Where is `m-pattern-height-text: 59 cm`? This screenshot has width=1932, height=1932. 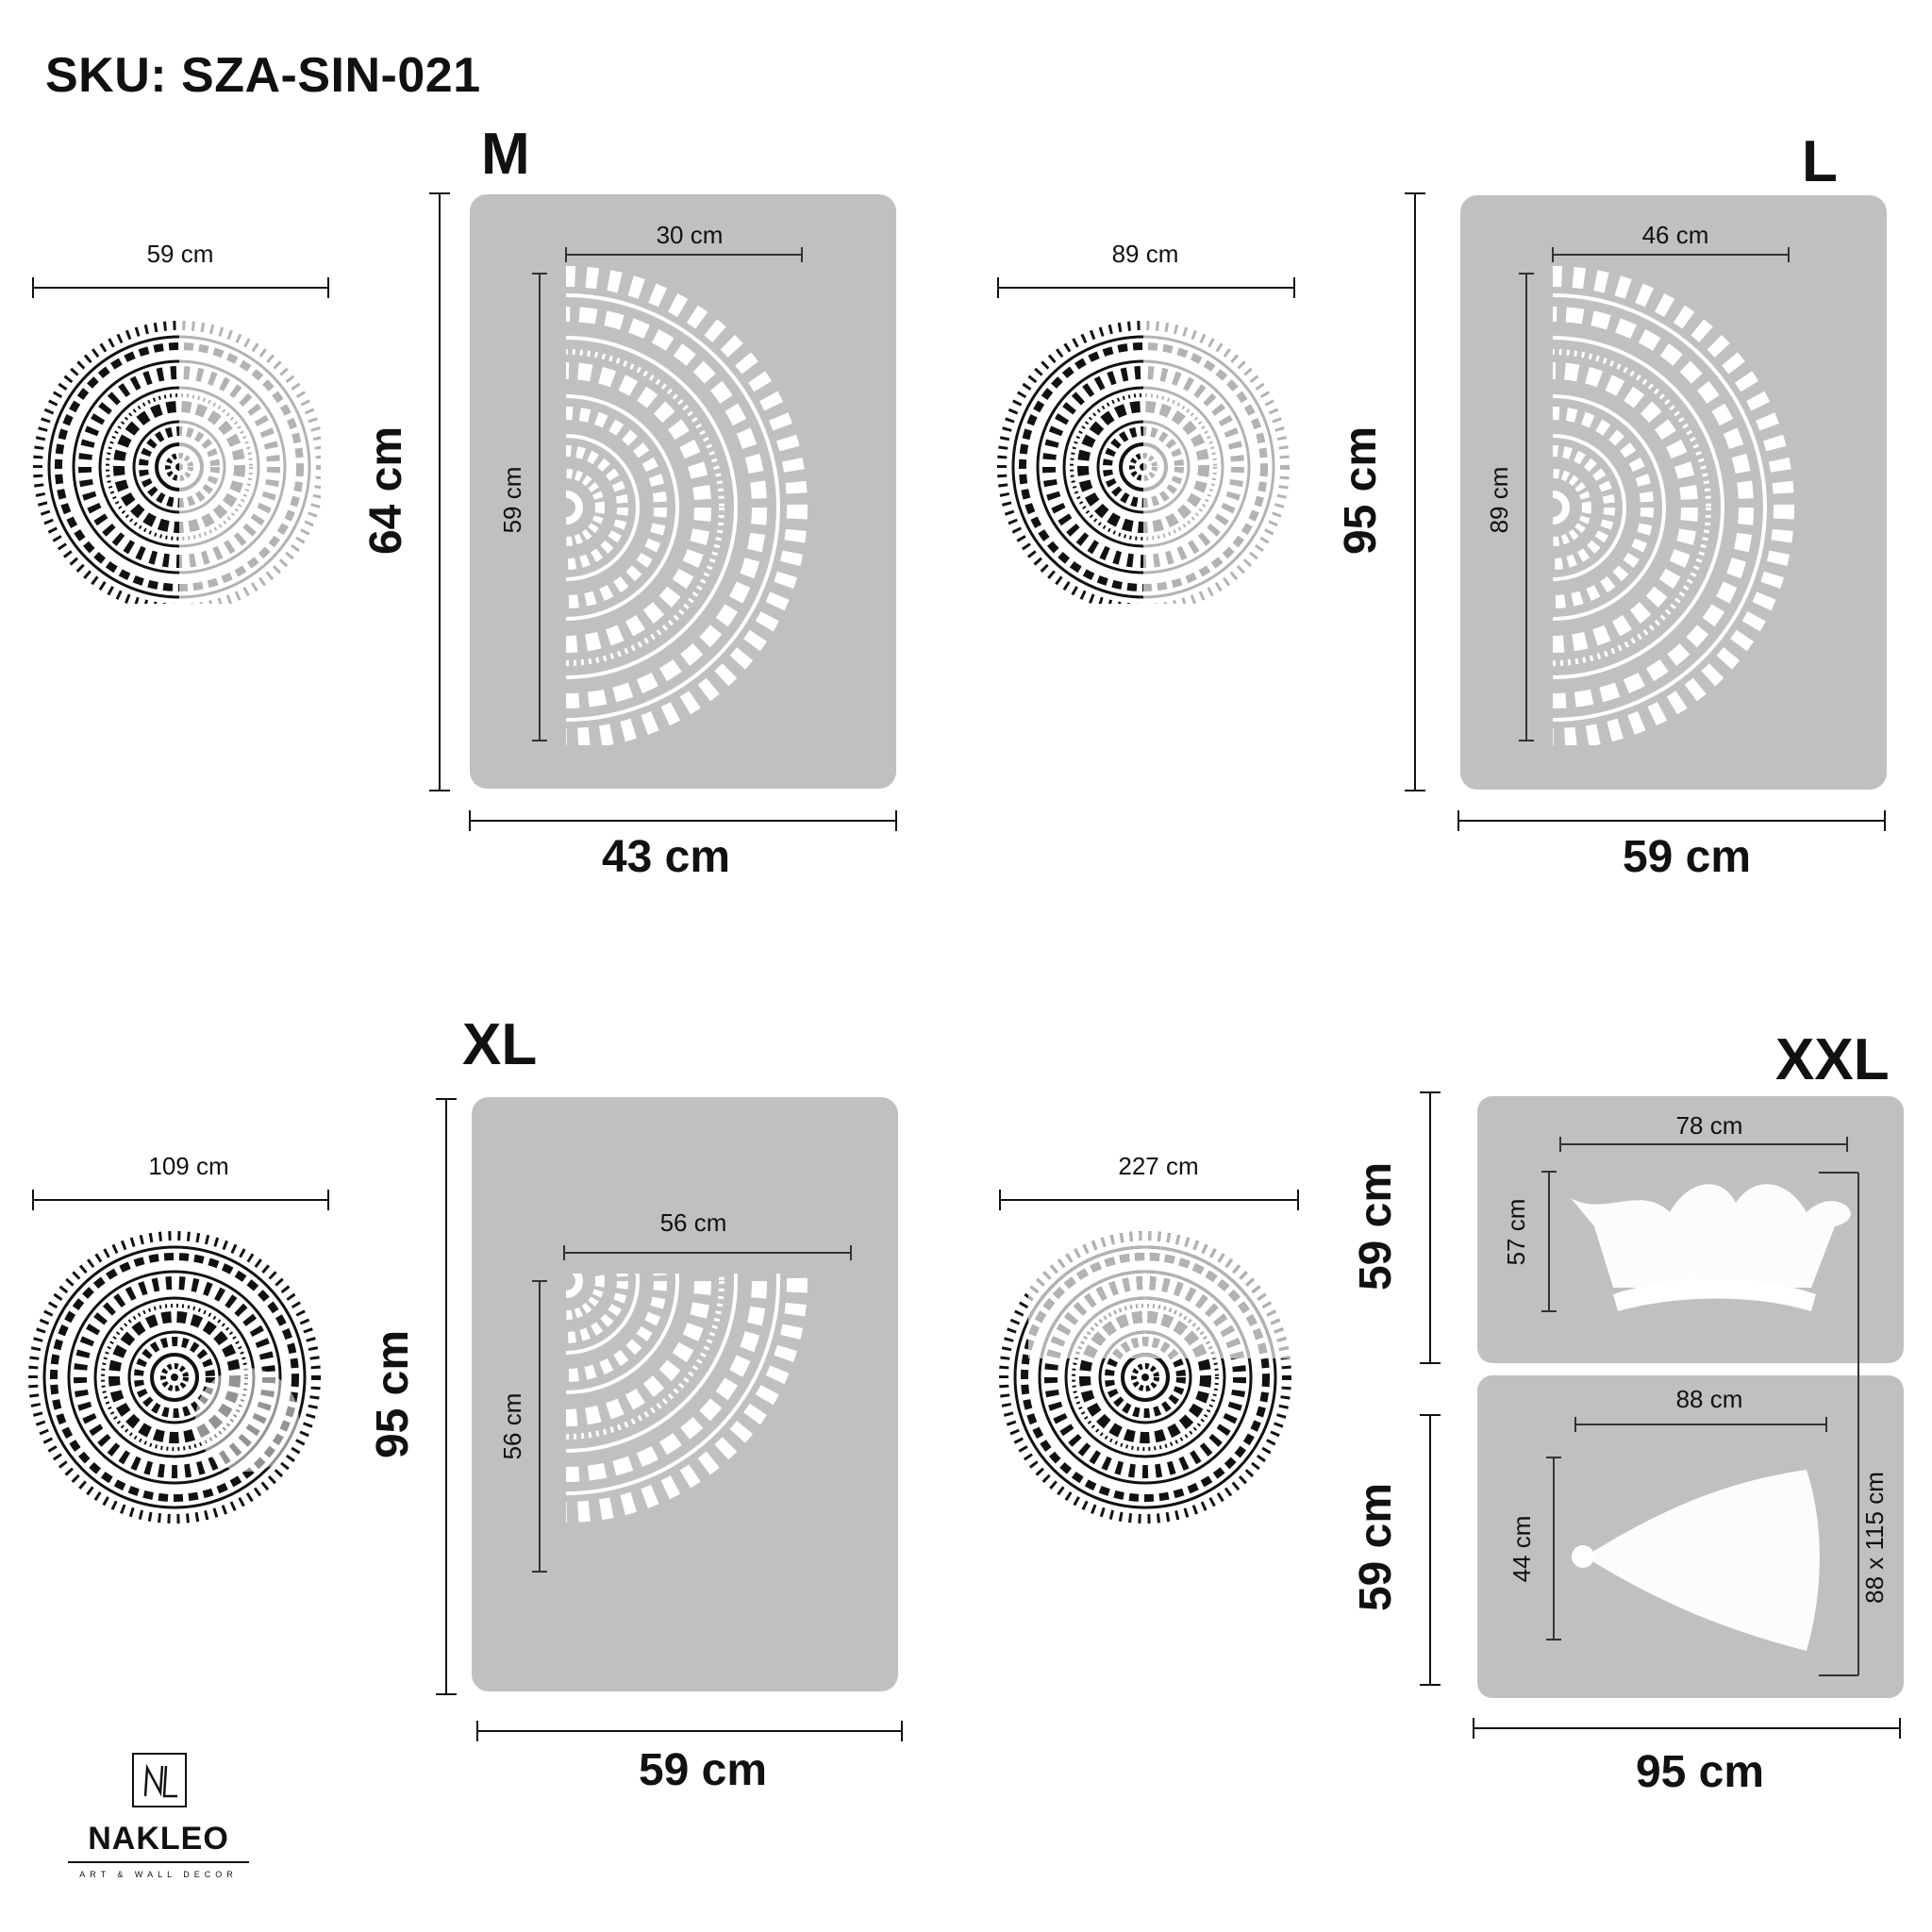
m-pattern-height-text: 59 cm is located at coordinates (512, 501).